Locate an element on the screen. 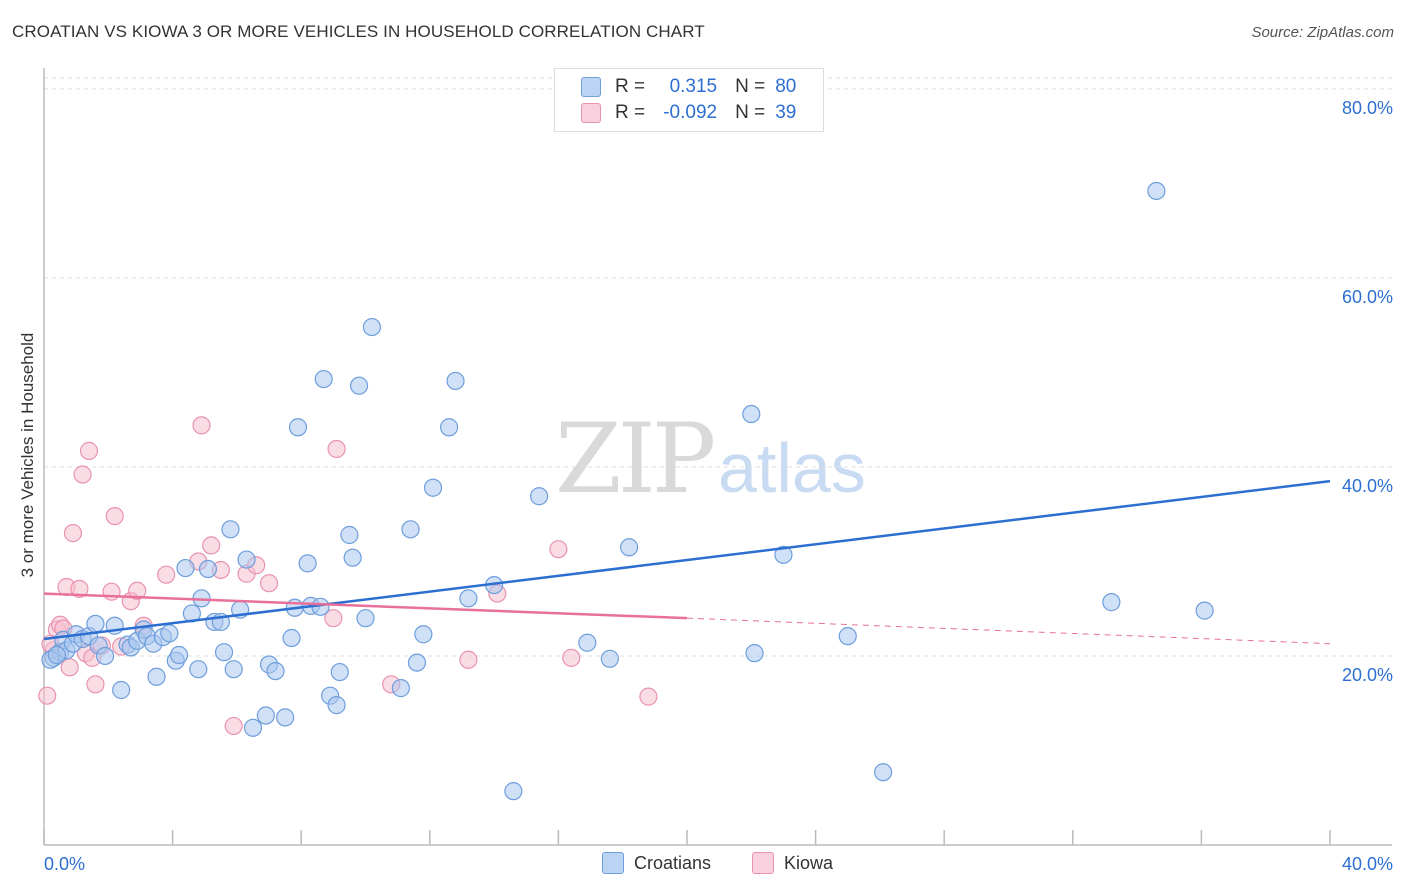 The width and height of the screenshot is (1406, 892). y-axis-label: 3 or more Vehicles in Household is located at coordinates (27, 455).